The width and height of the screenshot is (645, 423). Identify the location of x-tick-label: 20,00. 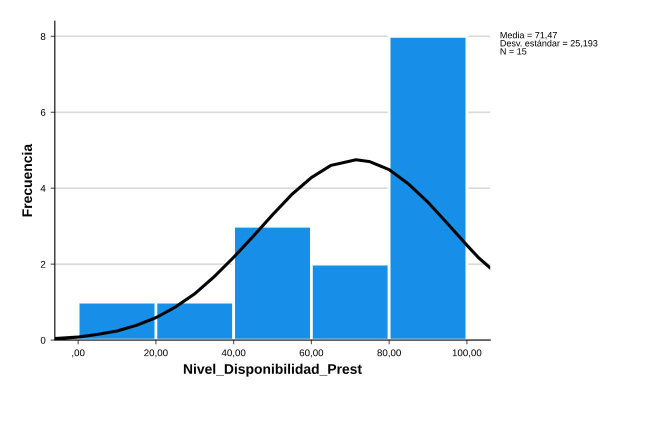
(156, 353).